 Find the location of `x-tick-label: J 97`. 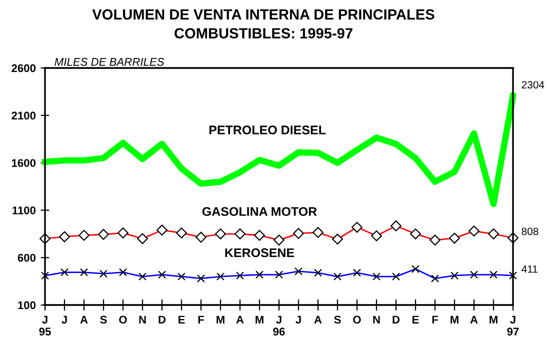

x-tick-label: J 97 is located at coordinates (513, 326).